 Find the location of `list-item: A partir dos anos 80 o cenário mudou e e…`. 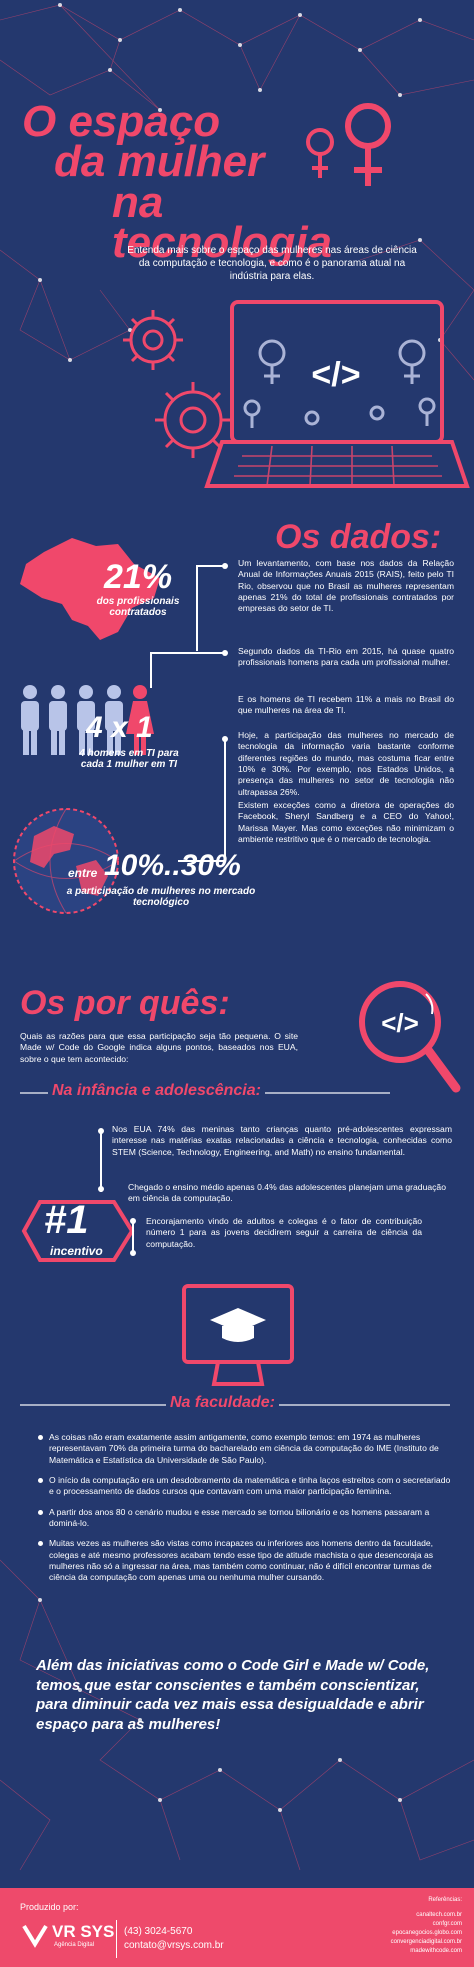

list-item: A partir dos anos 80 o cenário mudou e e… is located at coordinates (247, 1518).